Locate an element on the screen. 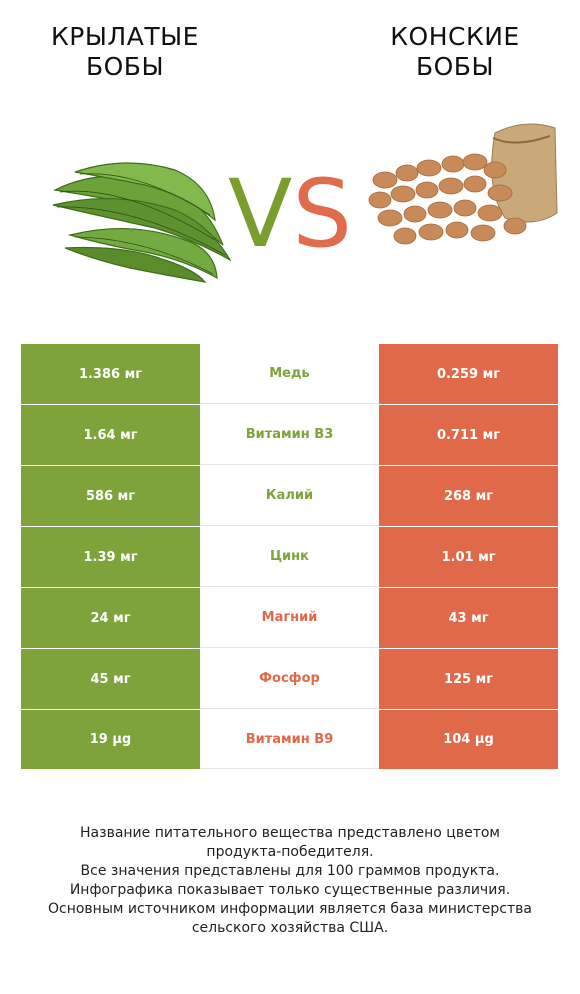 This screenshot has height=994, width=580. nutrient-name: Медь is located at coordinates (289, 374).